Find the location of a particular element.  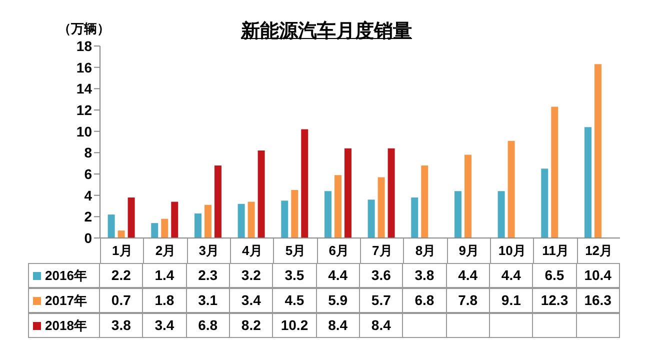

y-tick-label: 0 is located at coordinates (88, 238).